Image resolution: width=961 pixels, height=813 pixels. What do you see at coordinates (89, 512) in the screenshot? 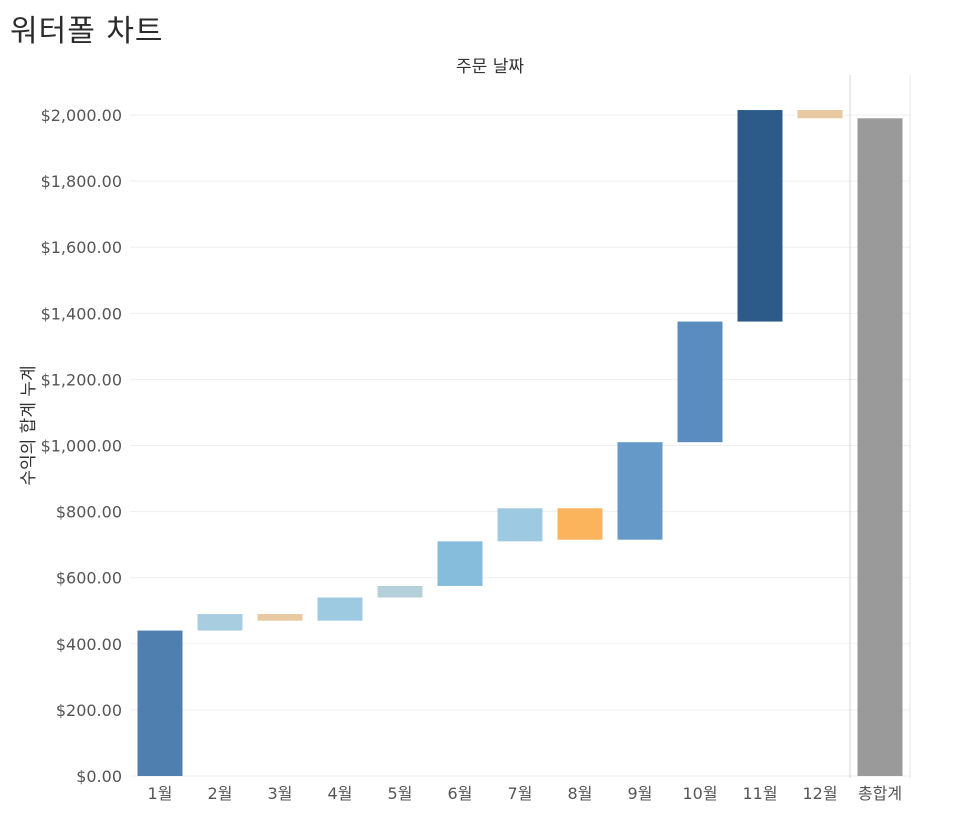
I see `y-tick-label: $800.00` at bounding box center [89, 512].